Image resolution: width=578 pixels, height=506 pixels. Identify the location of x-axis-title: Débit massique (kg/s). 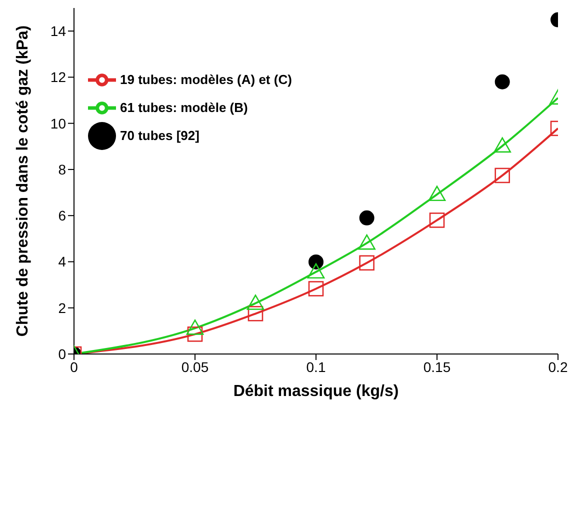
(316, 391).